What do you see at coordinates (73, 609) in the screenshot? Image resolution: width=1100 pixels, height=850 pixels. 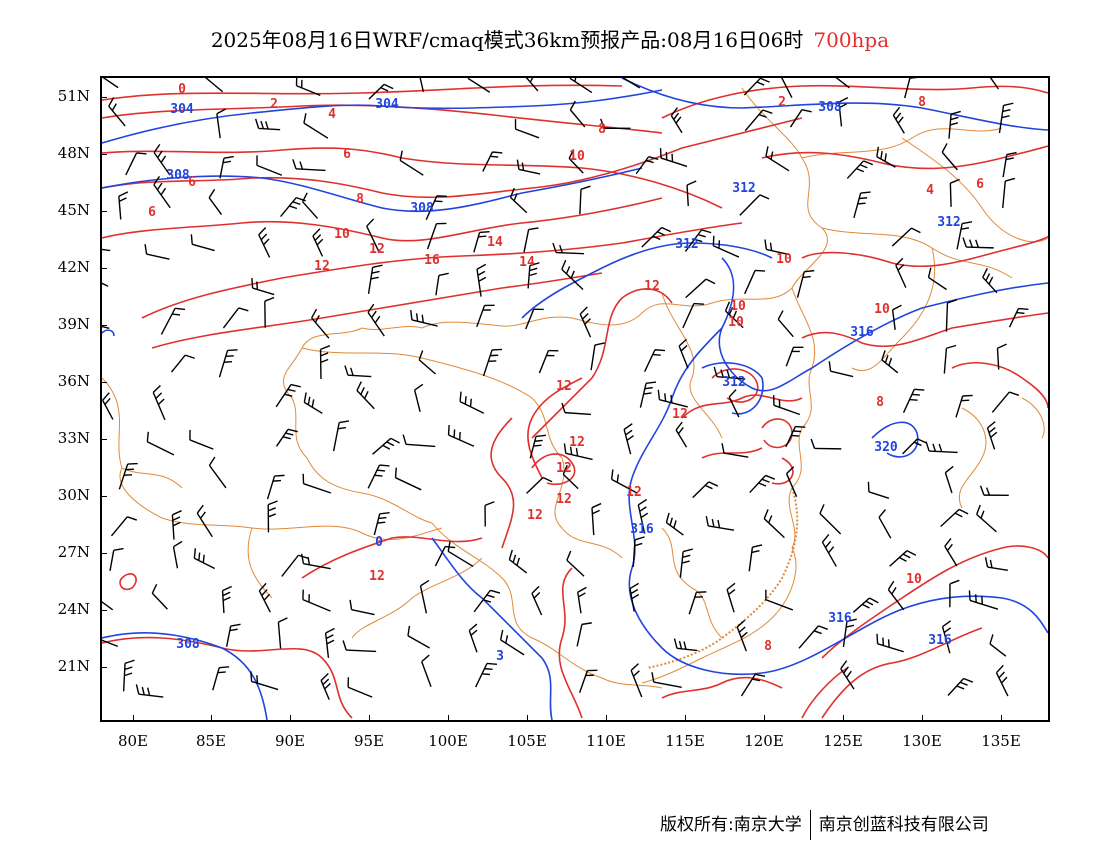 I see `lat-label: 24N` at bounding box center [73, 609].